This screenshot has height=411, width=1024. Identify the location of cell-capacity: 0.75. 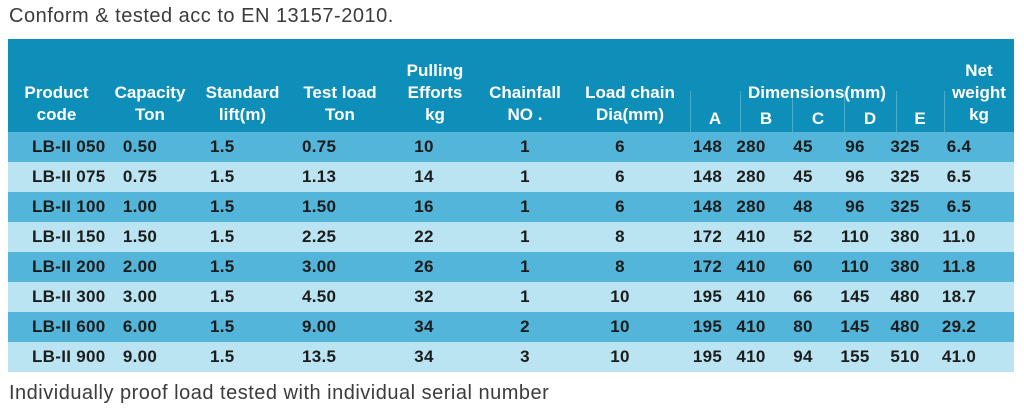
(140, 176).